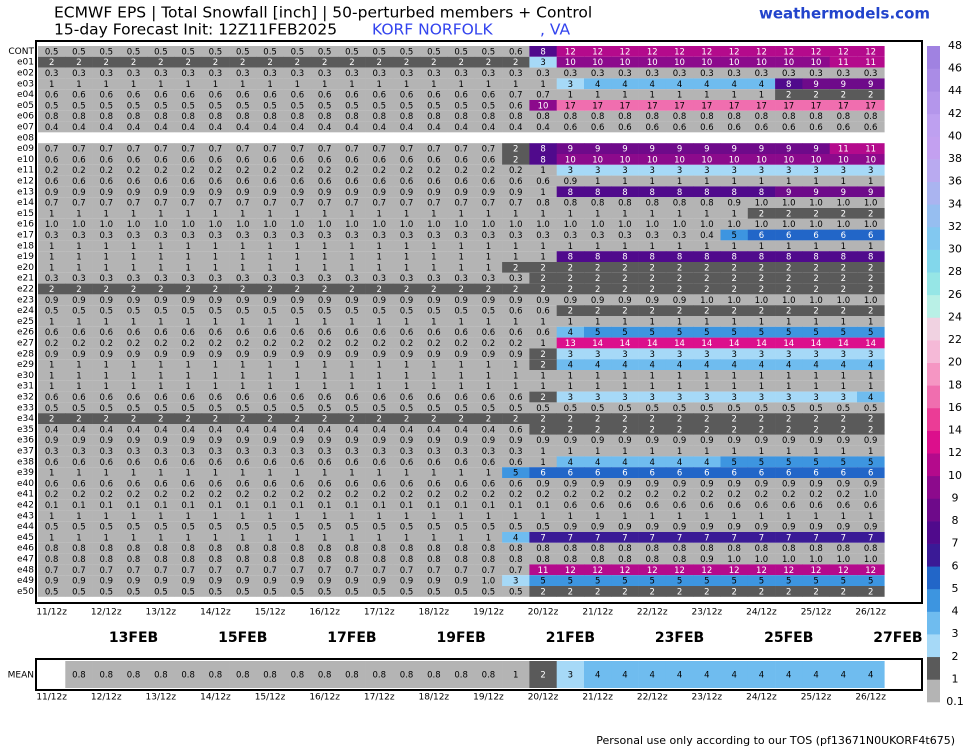 This screenshot has height=750, width=974. Describe the element at coordinates (25, 225) in the screenshot. I see `row-label: e16` at that location.